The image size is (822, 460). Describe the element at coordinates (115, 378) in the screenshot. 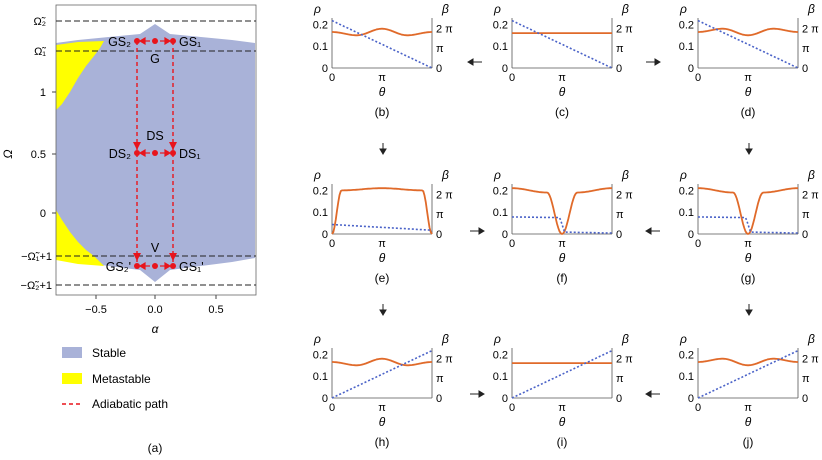

I see `legend: Stable Metastable Adiabatic path` at that location.